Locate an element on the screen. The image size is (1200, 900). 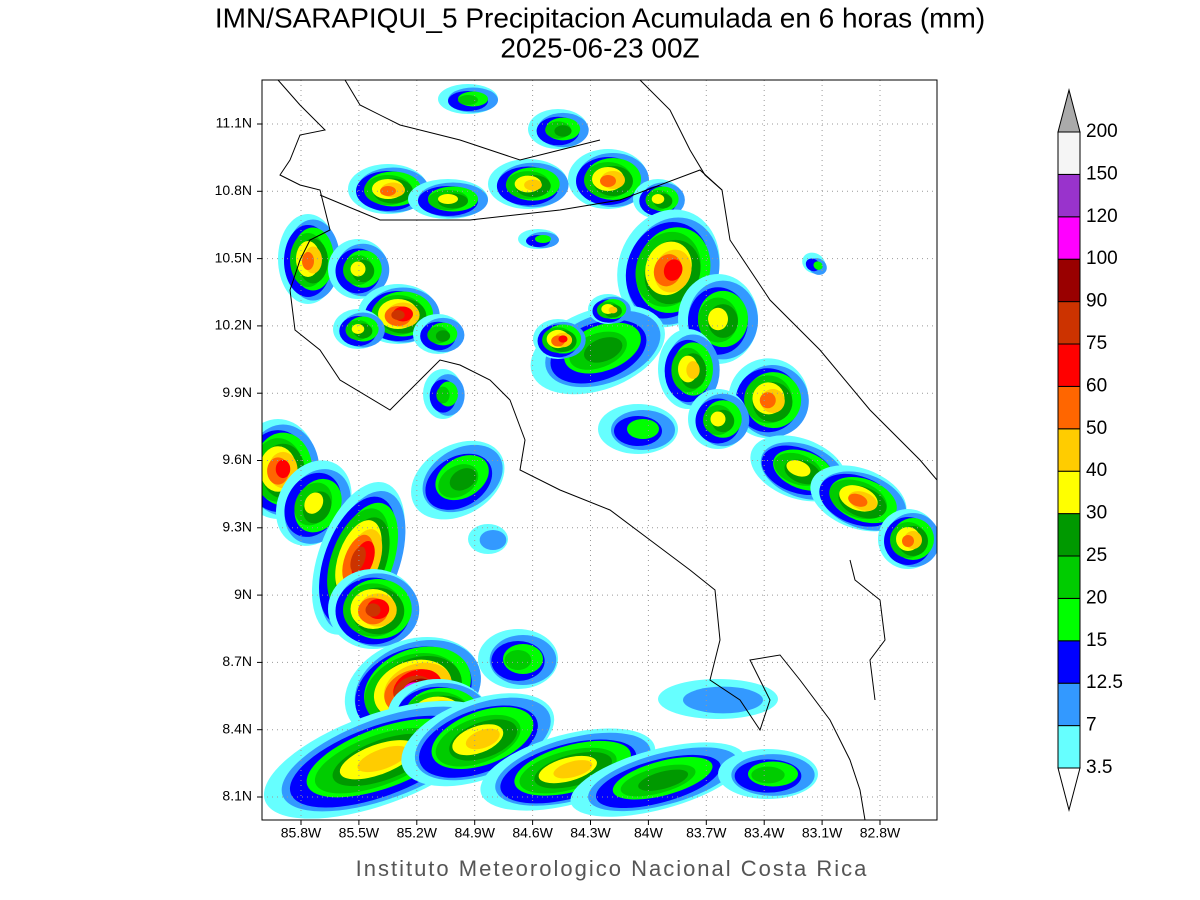
colorbar-label: 20 is located at coordinates (1096, 597).